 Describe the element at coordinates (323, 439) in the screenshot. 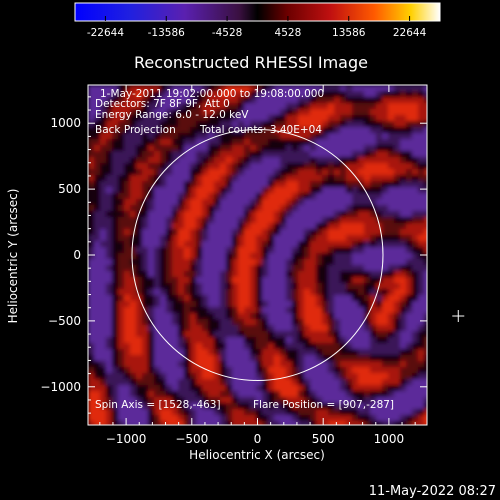

I see `x-tick-label: 500` at that location.